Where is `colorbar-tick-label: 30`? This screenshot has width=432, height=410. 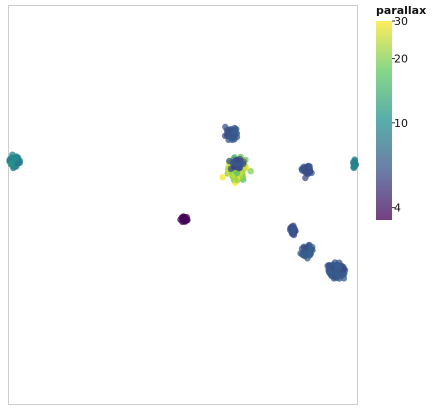 colorbar-tick-label: 30 is located at coordinates (401, 21).